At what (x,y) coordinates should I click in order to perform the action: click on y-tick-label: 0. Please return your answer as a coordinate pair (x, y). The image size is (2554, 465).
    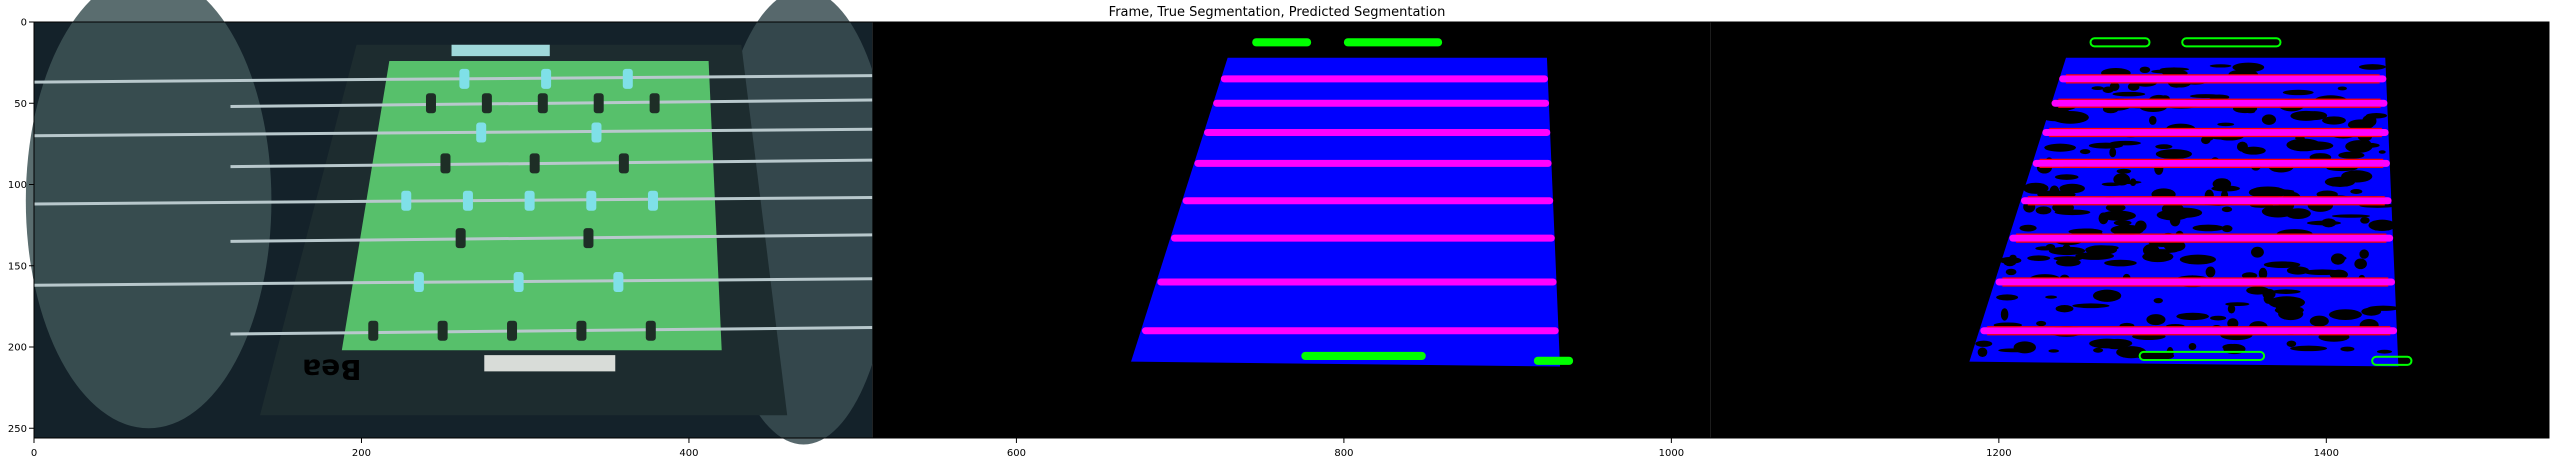
    Looking at the image, I should click on (24, 23).